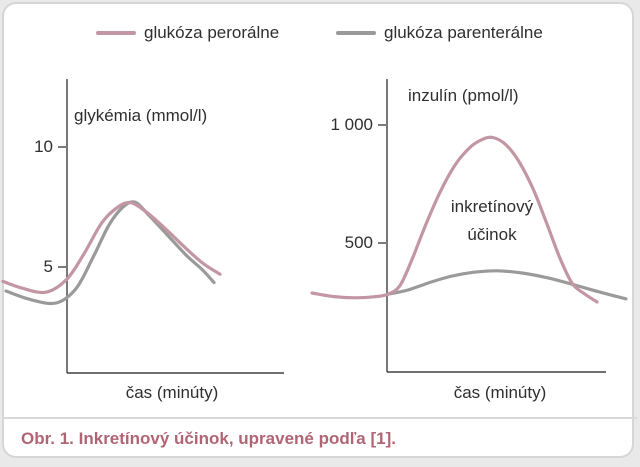 This screenshot has width=640, height=467. What do you see at coordinates (500, 392) in the screenshot?
I see `right-chart-x-label: čas (minúty)` at bounding box center [500, 392].